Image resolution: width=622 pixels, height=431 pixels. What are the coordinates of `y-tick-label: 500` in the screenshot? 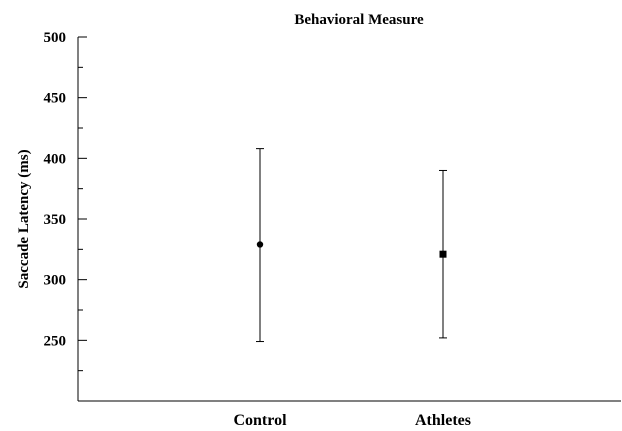 It's located at (55, 38).